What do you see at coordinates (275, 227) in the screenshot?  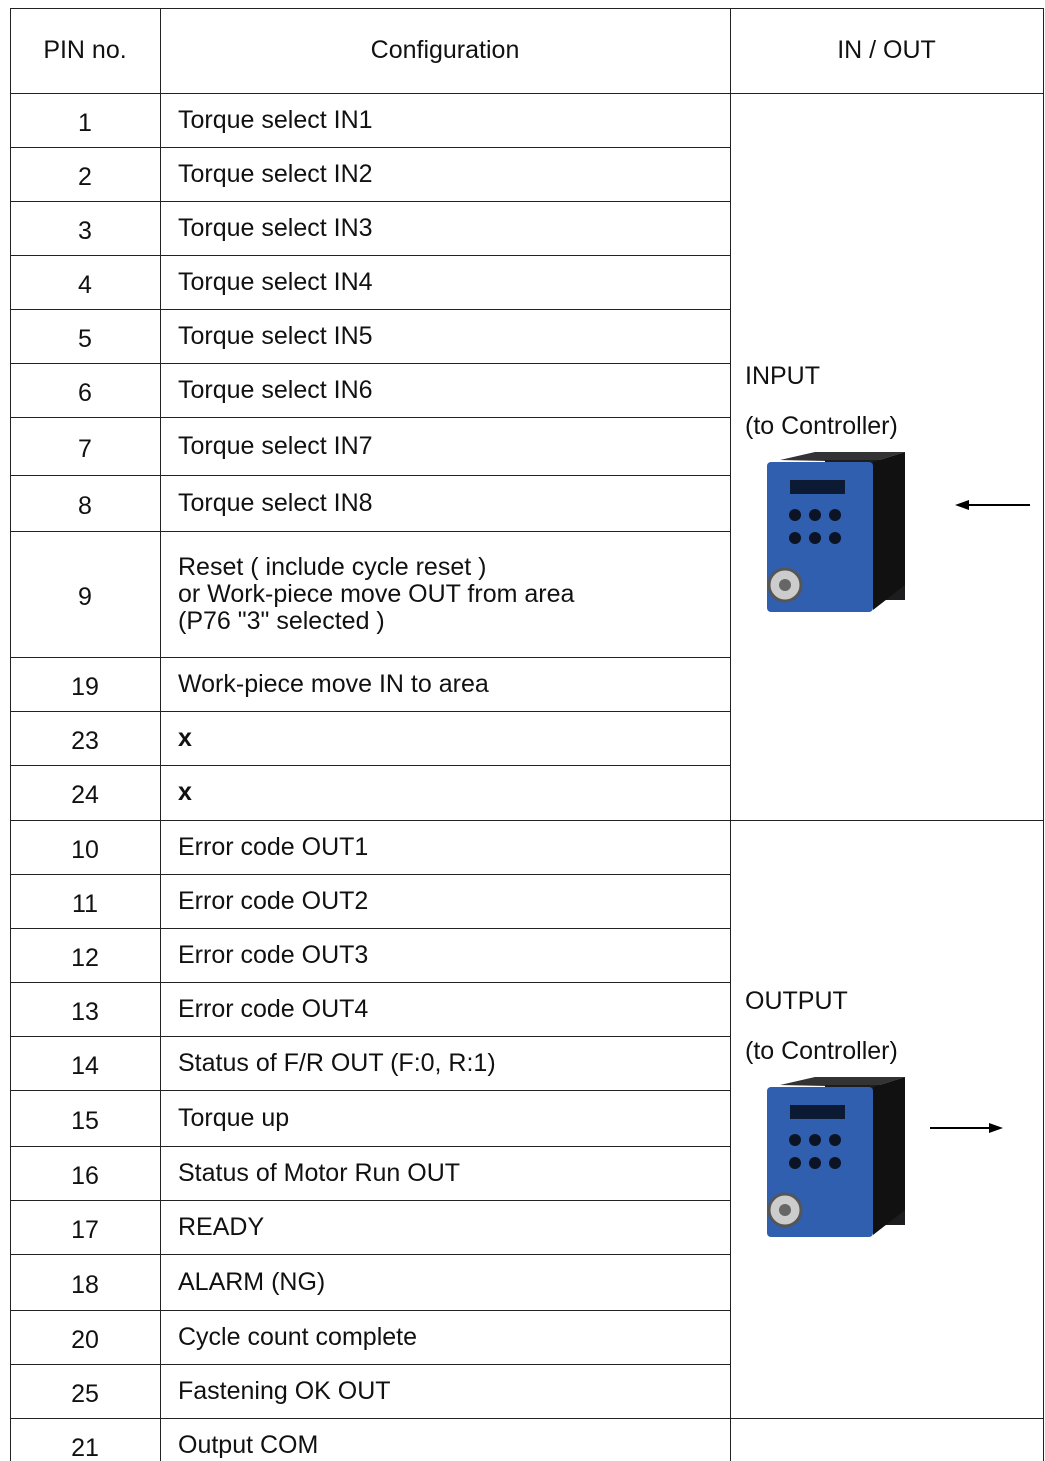 I see `config-cell: Torque select IN3` at bounding box center [275, 227].